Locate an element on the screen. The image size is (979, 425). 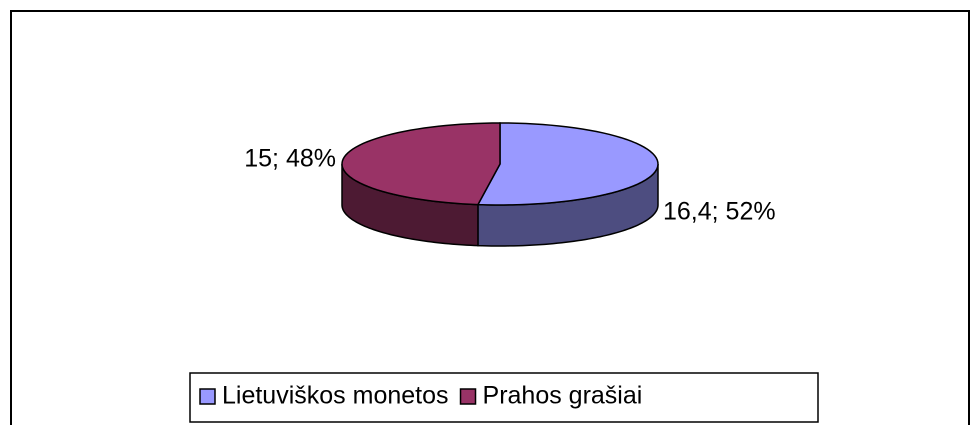
data-label: 16,4; 52% is located at coordinates (719, 212).